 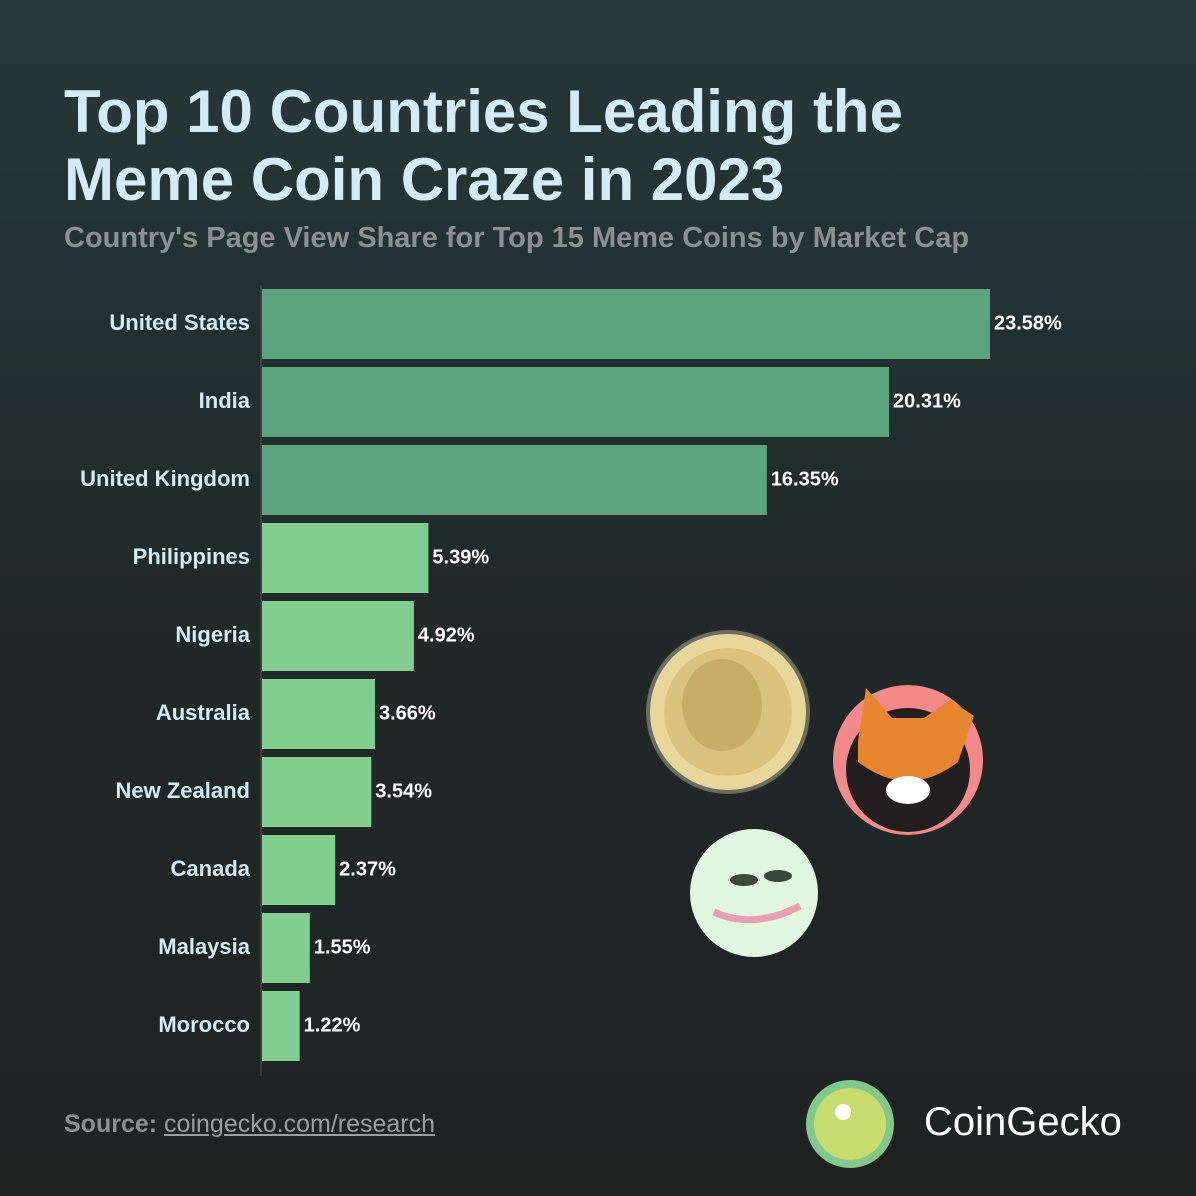 What do you see at coordinates (225, 400) in the screenshot?
I see `y-tick-label: India` at bounding box center [225, 400].